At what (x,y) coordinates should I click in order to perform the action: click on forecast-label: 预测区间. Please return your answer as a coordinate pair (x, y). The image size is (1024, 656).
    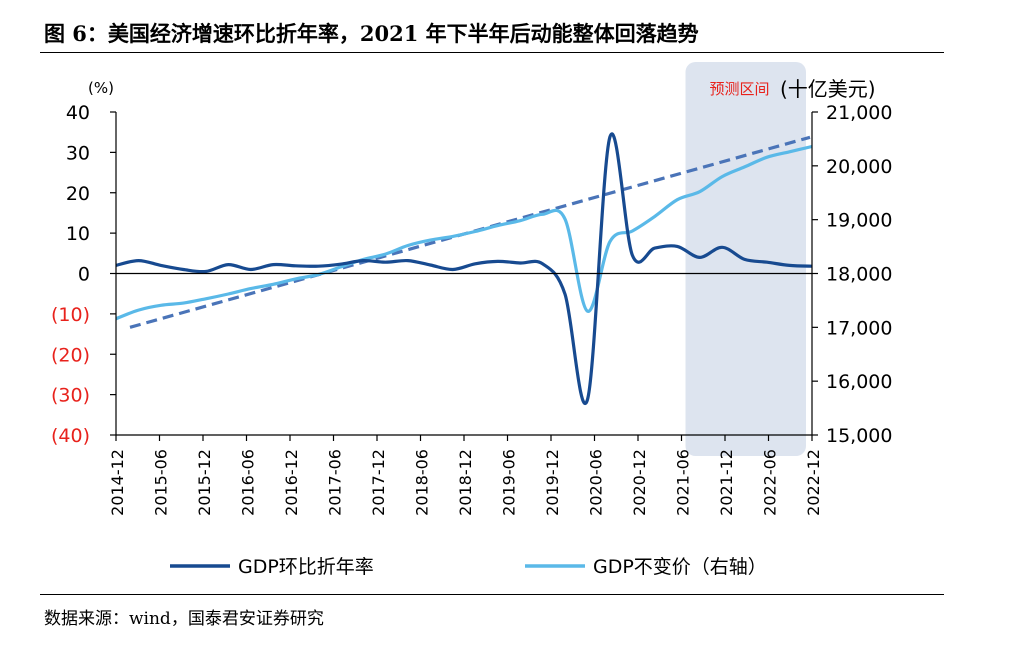
    Looking at the image, I should click on (740, 89).